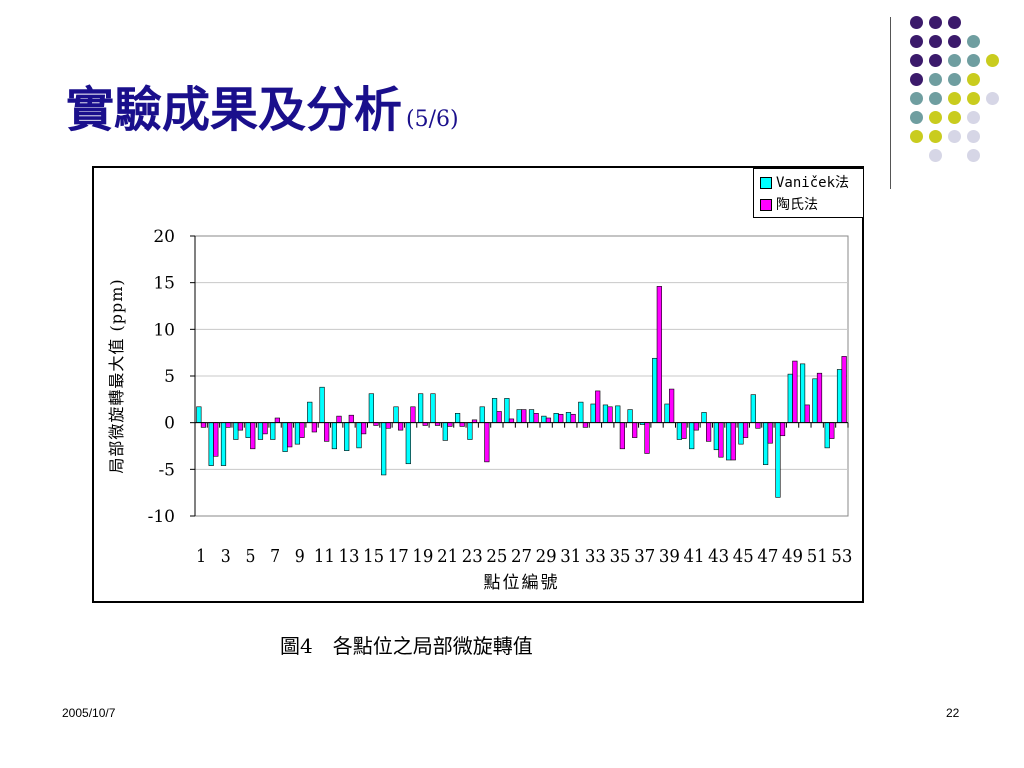 Image resolution: width=1024 pixels, height=768 pixels. What do you see at coordinates (595, 556) in the screenshot?
I see `x-tick-label: 33` at bounding box center [595, 556].